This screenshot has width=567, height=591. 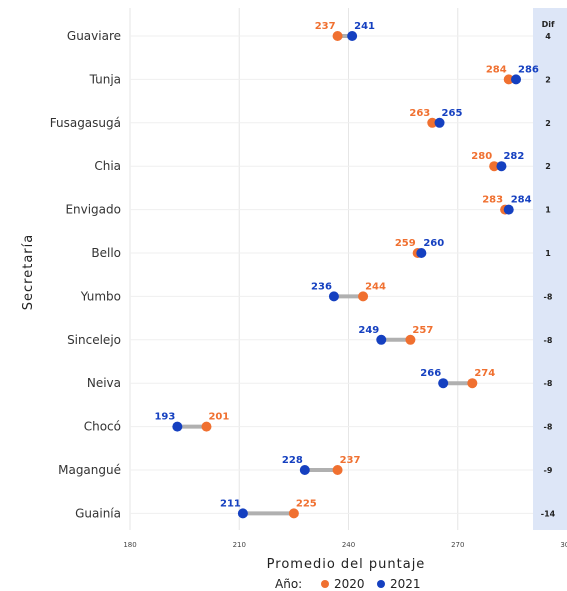 What do you see at coordinates (218, 417) in the screenshot?
I see `value-label-2020: 201` at bounding box center [218, 417].